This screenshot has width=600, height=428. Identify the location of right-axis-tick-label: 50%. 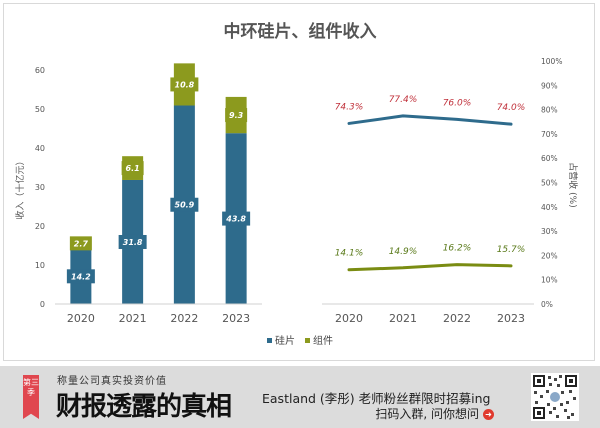
(549, 183).